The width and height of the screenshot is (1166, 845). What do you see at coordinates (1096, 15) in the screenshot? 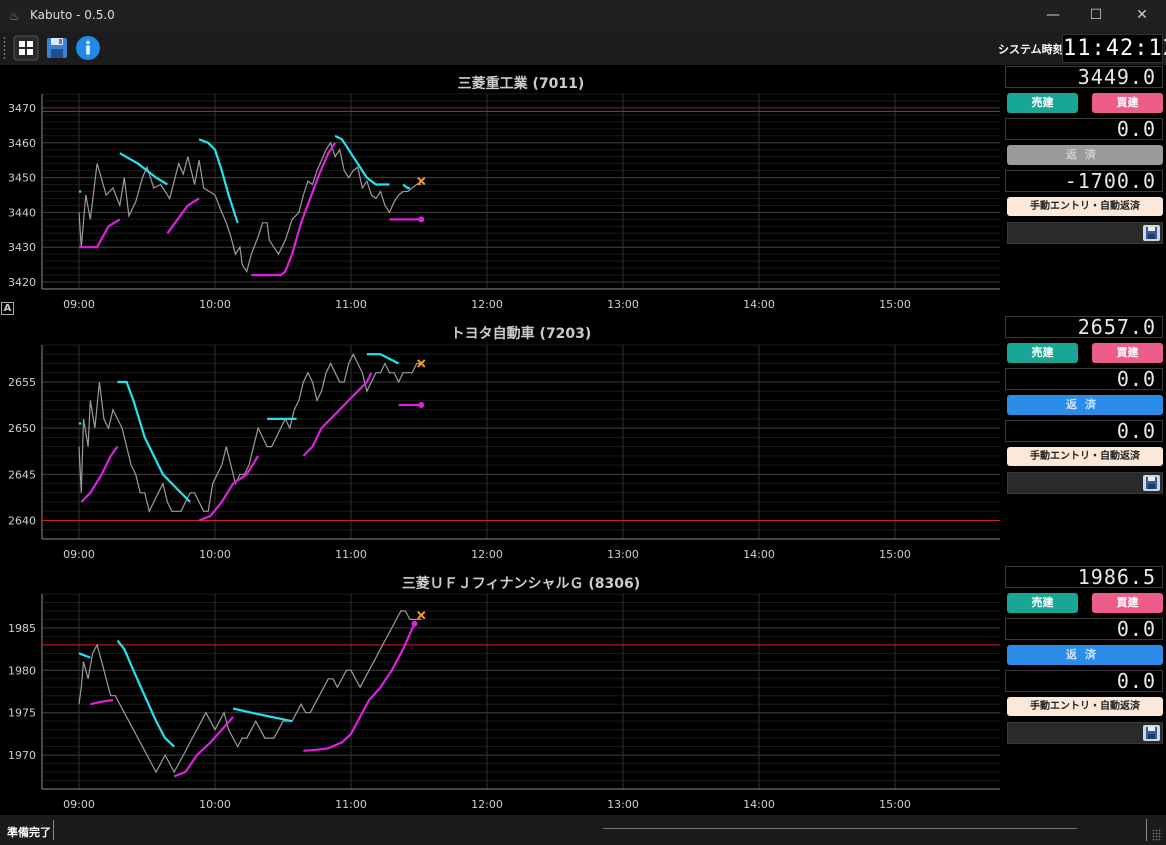
I see `maximize-button: ☐` at bounding box center [1096, 15].